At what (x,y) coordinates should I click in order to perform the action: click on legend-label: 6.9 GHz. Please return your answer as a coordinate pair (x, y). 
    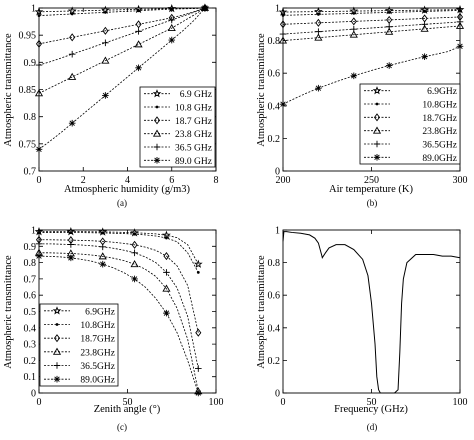
    Looking at the image, I should click on (196, 95).